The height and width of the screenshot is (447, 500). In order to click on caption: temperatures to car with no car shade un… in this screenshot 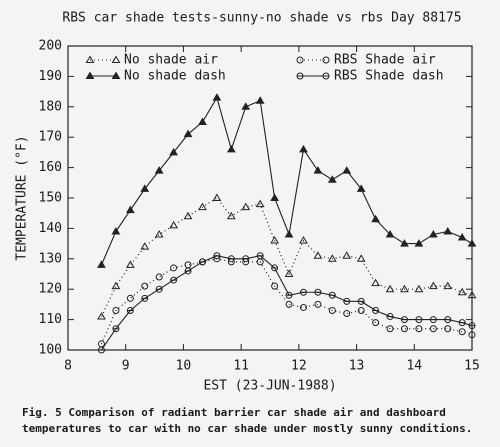, I will do `click(247, 428)`.